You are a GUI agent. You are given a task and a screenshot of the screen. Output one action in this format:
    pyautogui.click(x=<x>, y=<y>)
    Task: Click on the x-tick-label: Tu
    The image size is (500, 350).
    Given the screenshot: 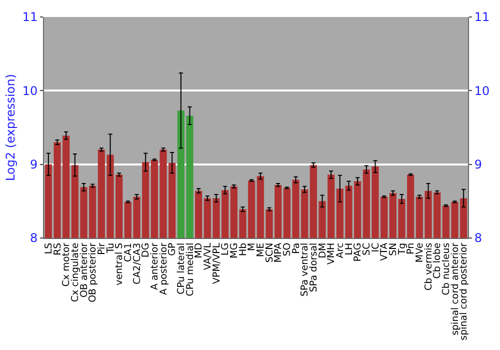 What is the action you would take?
    pyautogui.click(x=110, y=248)
    